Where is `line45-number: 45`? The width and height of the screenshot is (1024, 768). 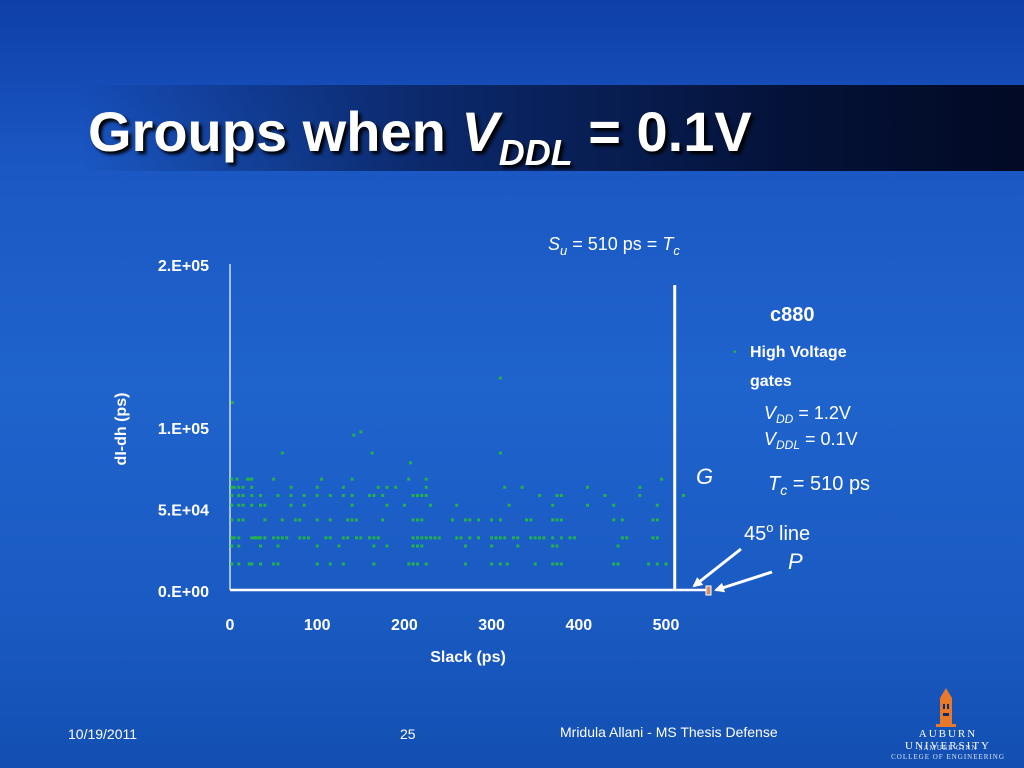 line45-number: 45 is located at coordinates (755, 534).